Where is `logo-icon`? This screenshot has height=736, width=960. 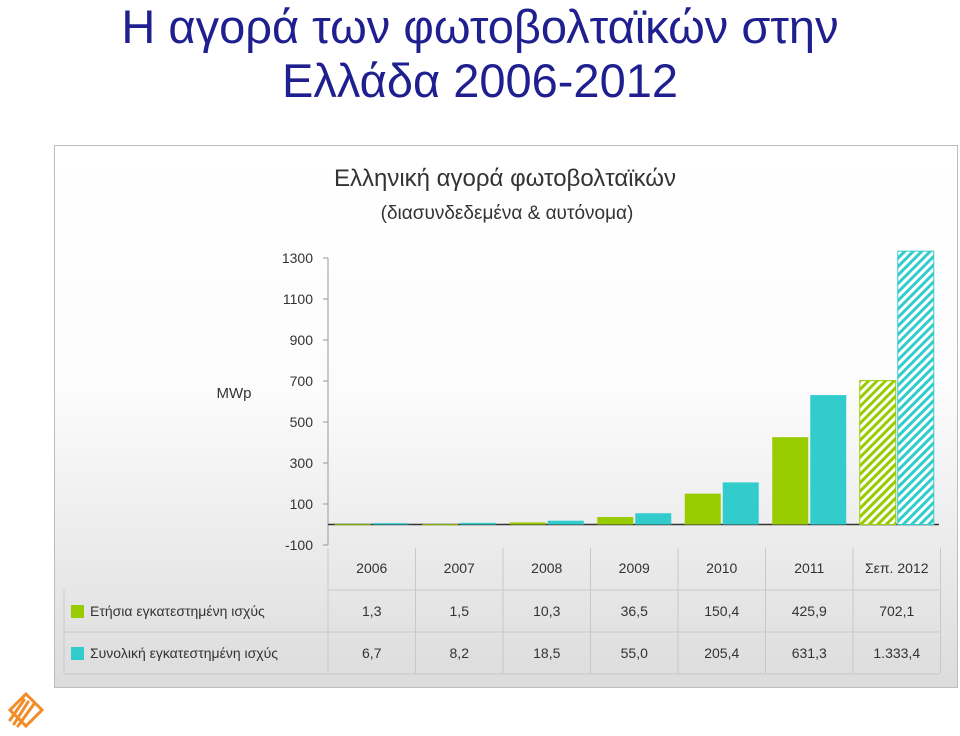 logo-icon is located at coordinates (26, 710).